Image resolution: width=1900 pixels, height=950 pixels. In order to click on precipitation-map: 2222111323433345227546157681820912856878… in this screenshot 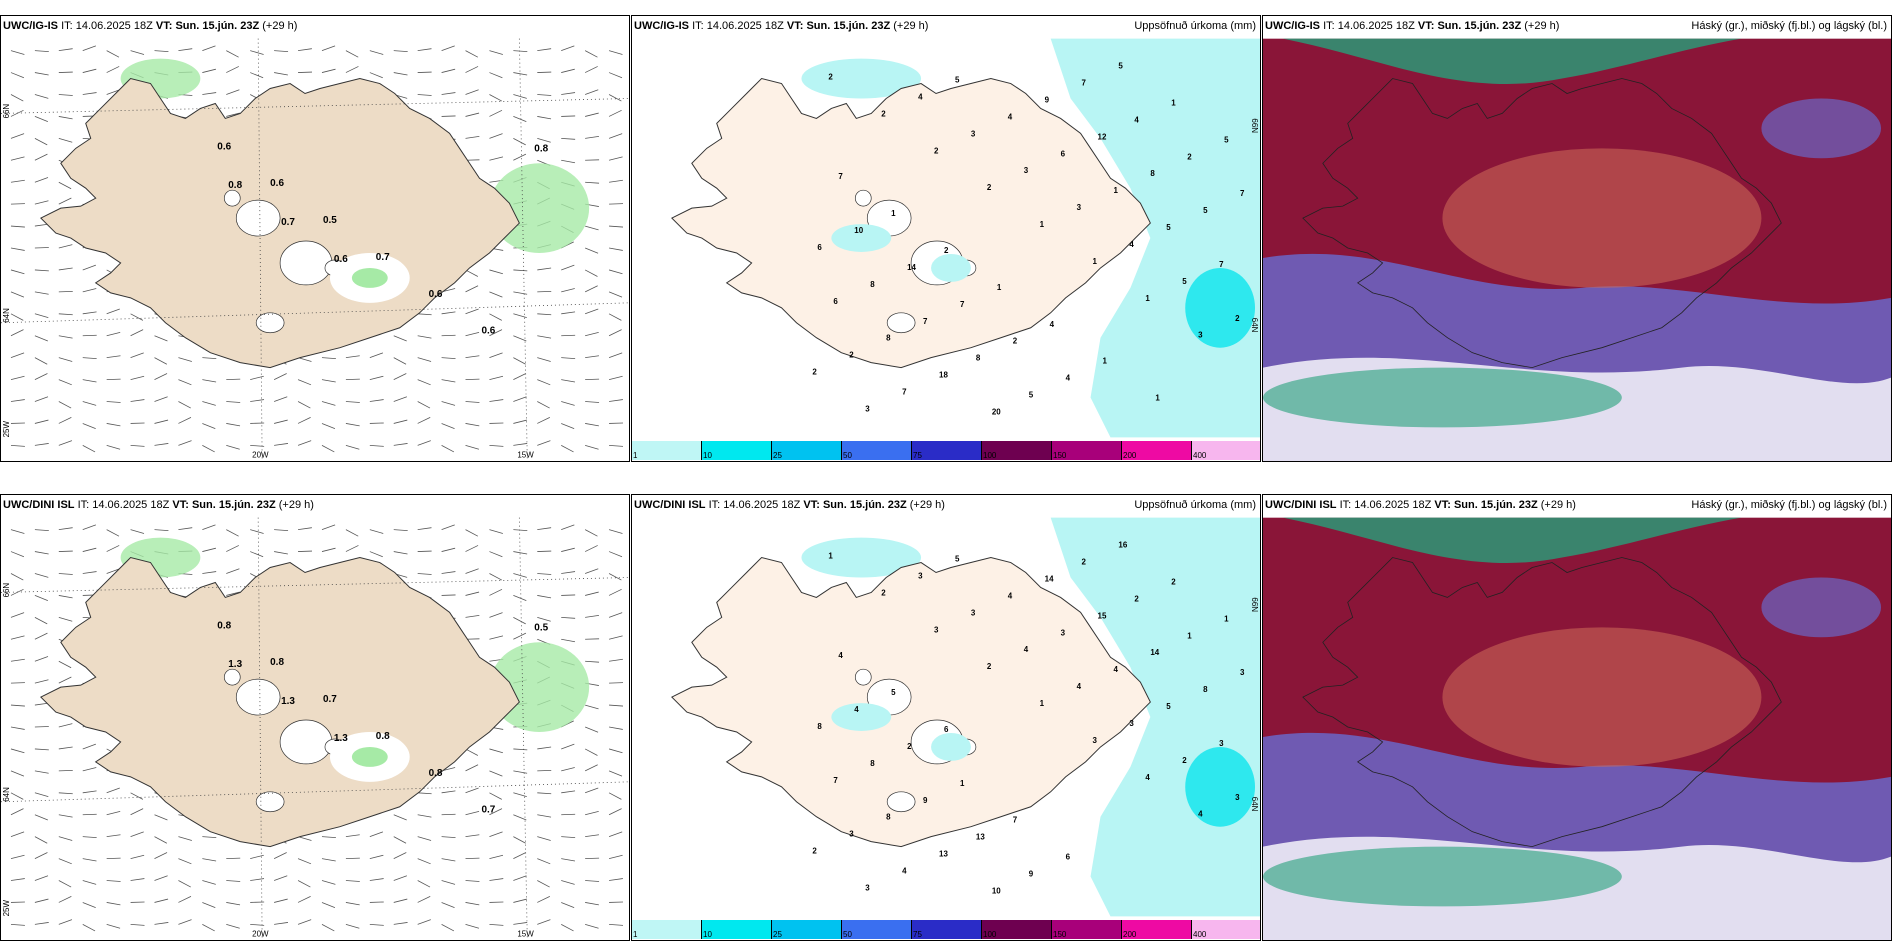, I will do `click(946, 250)`.